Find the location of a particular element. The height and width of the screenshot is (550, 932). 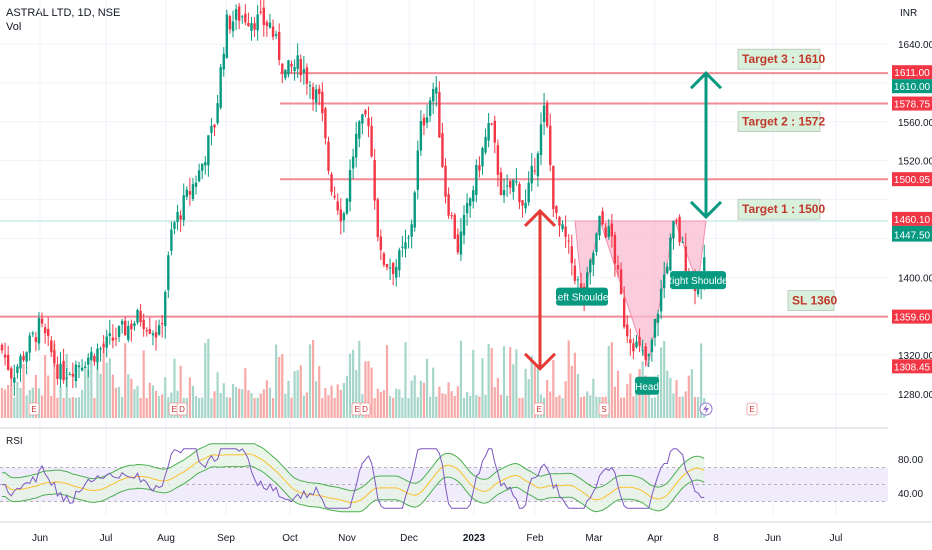

volume-bars is located at coordinates (353, 378).